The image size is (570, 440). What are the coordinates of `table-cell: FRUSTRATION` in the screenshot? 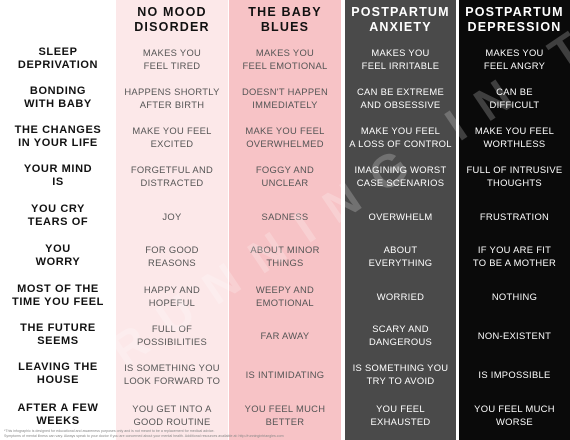 It's located at (514, 216).